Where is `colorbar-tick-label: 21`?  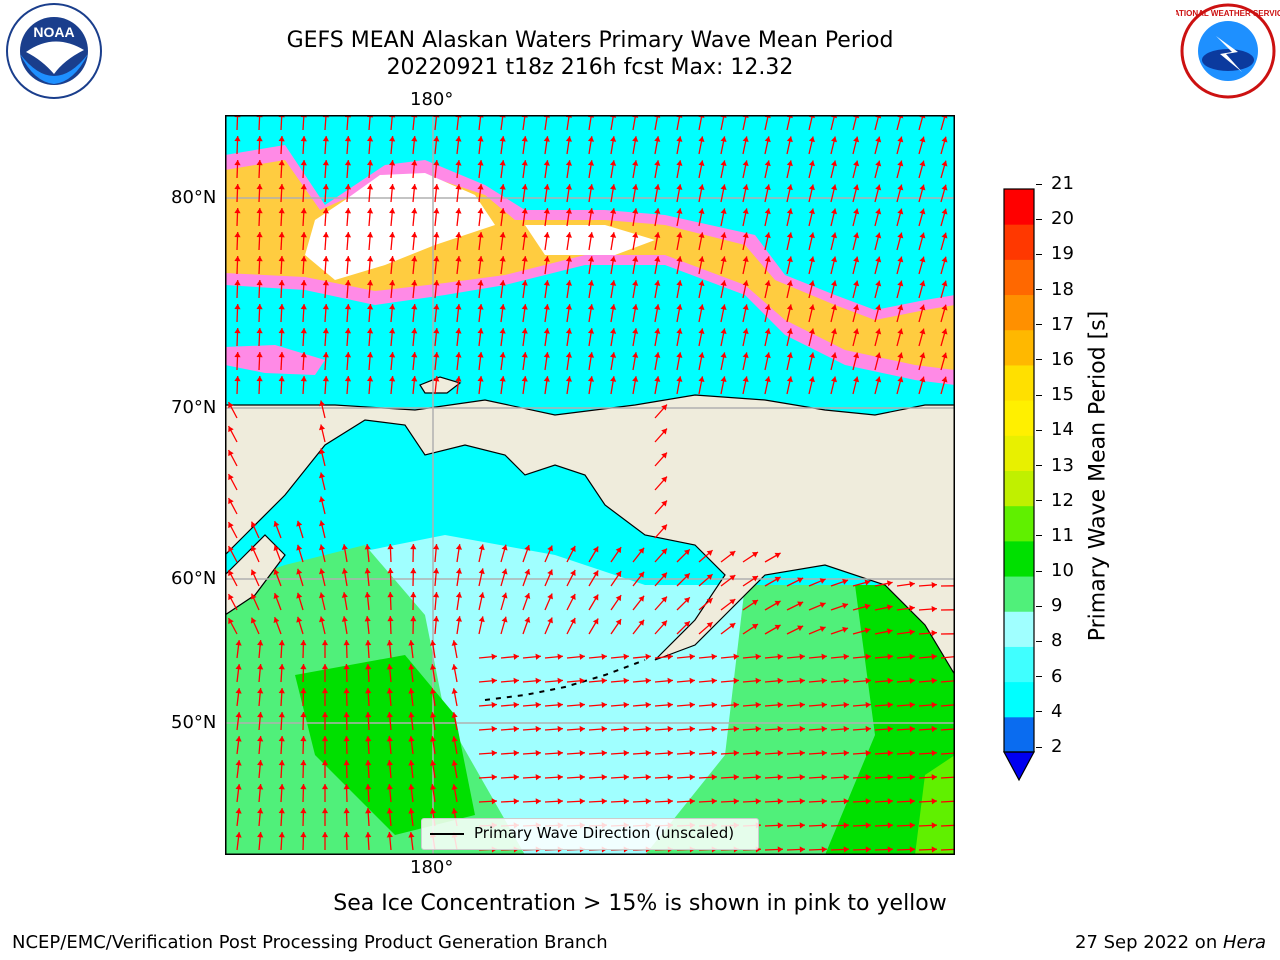
colorbar-tick-label: 21 is located at coordinates (1055, 183).